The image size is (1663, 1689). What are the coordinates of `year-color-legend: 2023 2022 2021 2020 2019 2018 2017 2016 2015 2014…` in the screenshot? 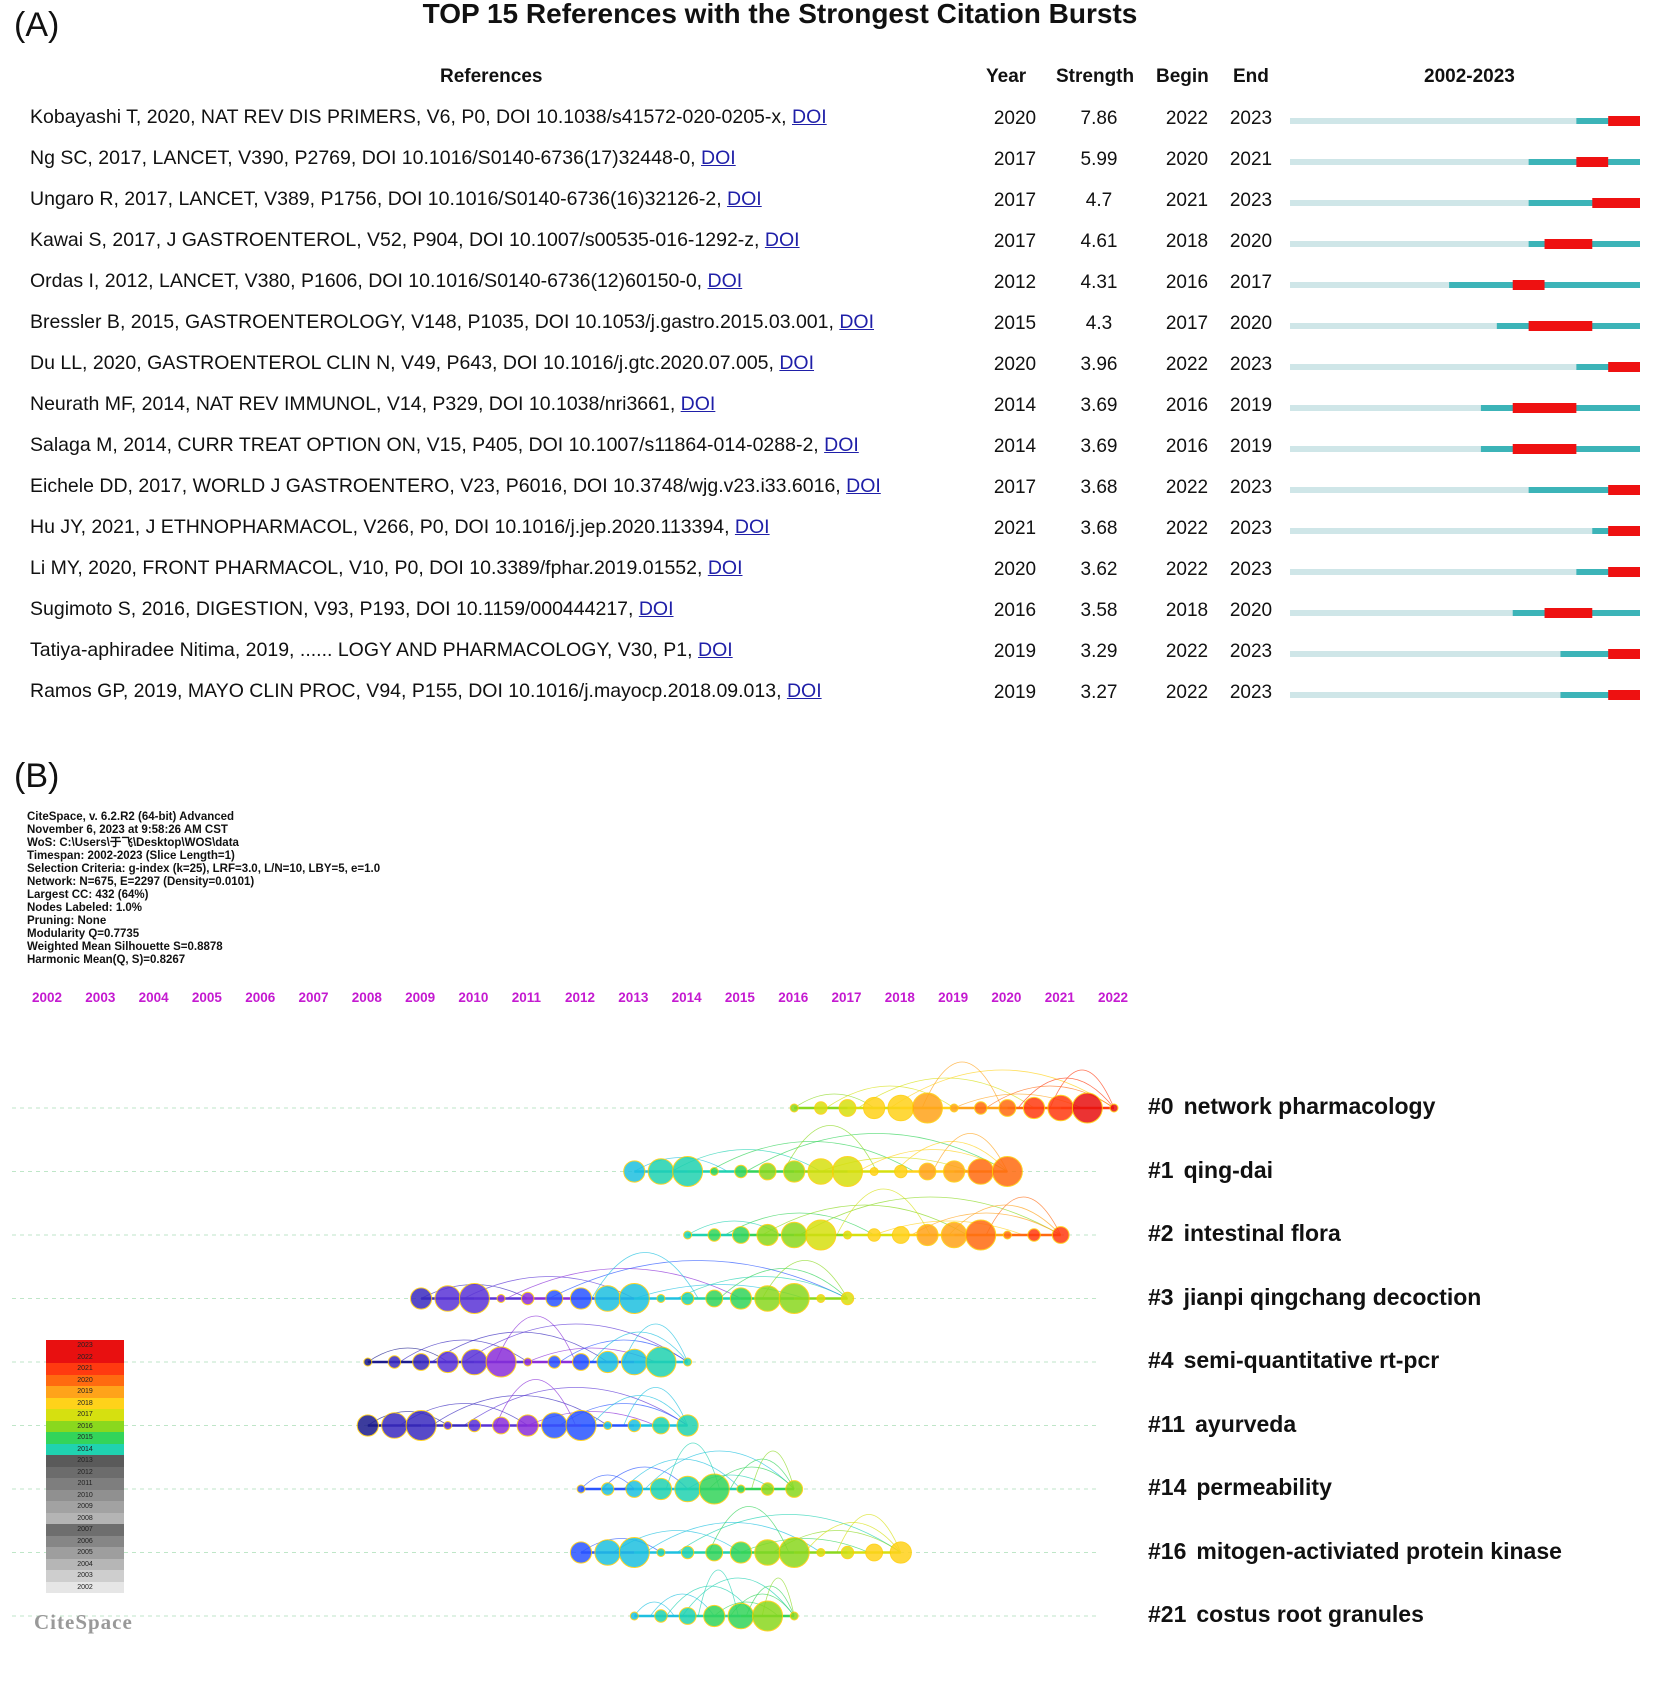 It's located at (85, 1466).